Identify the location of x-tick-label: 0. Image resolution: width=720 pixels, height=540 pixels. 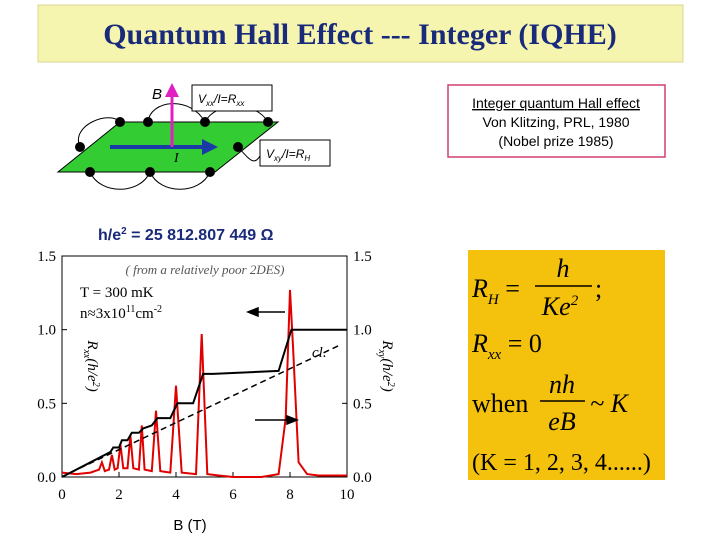
(62, 495).